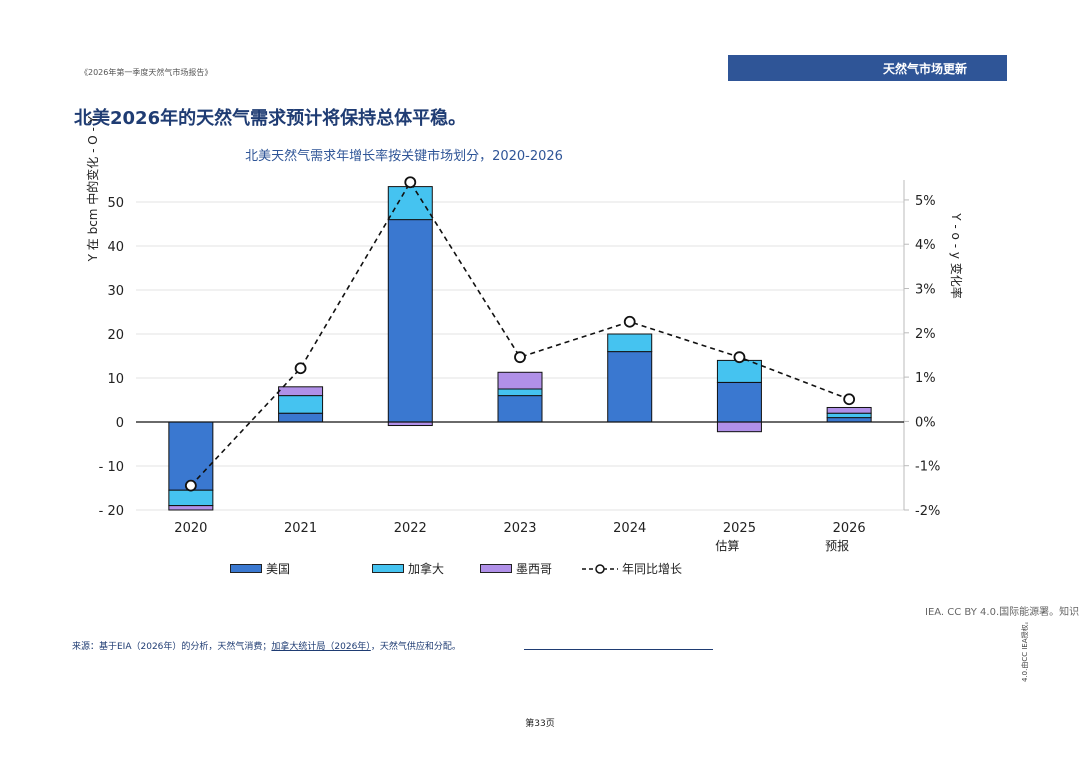 This screenshot has height=764, width=1080. Describe the element at coordinates (115, 335) in the screenshot. I see `y-tick-label: 20` at that location.